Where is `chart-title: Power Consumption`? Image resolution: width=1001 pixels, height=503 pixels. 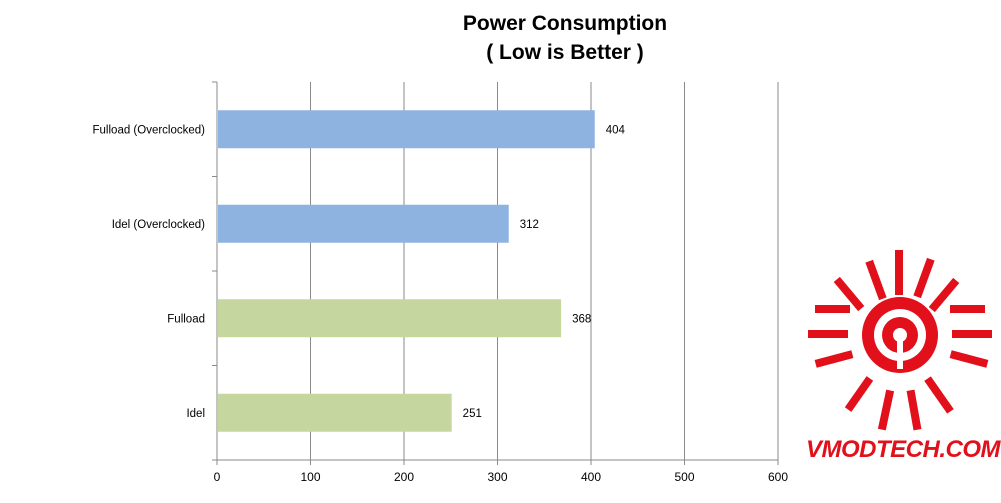
chart-title: Power Consumption is located at coordinates (565, 23).